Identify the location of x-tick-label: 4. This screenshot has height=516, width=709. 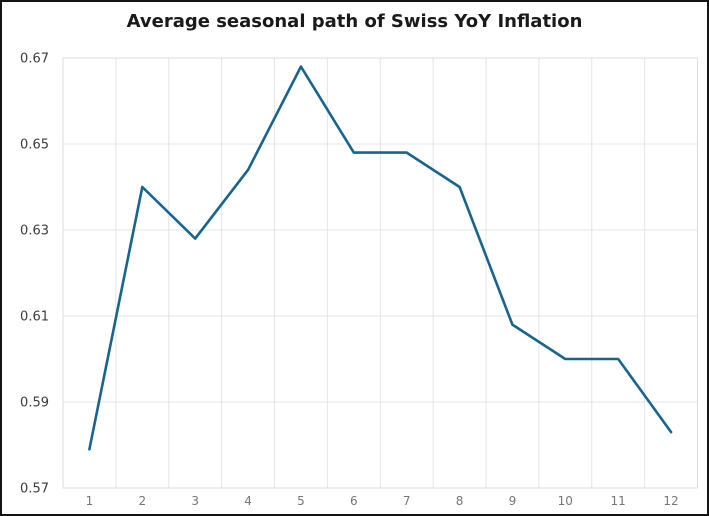
(248, 501).